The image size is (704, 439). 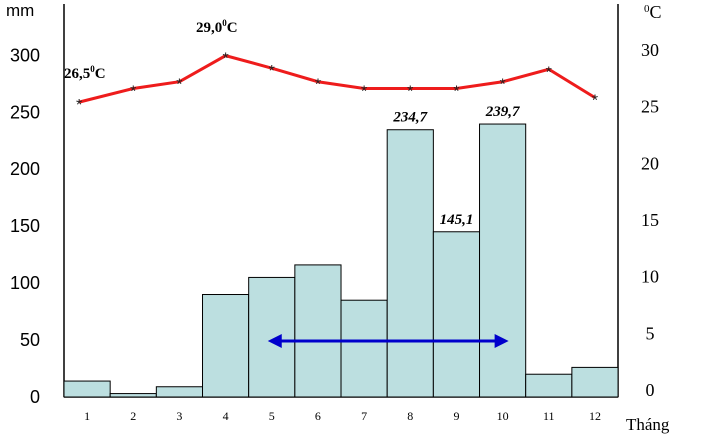 What do you see at coordinates (364, 416) in the screenshot?
I see `x-tick-label: 7` at bounding box center [364, 416].